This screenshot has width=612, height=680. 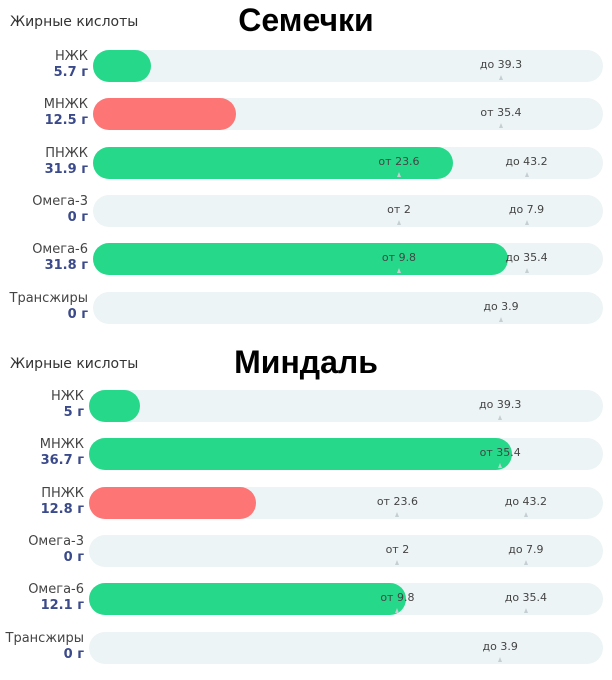 I want to click on progress-track: до 3.9, so click(x=348, y=307).